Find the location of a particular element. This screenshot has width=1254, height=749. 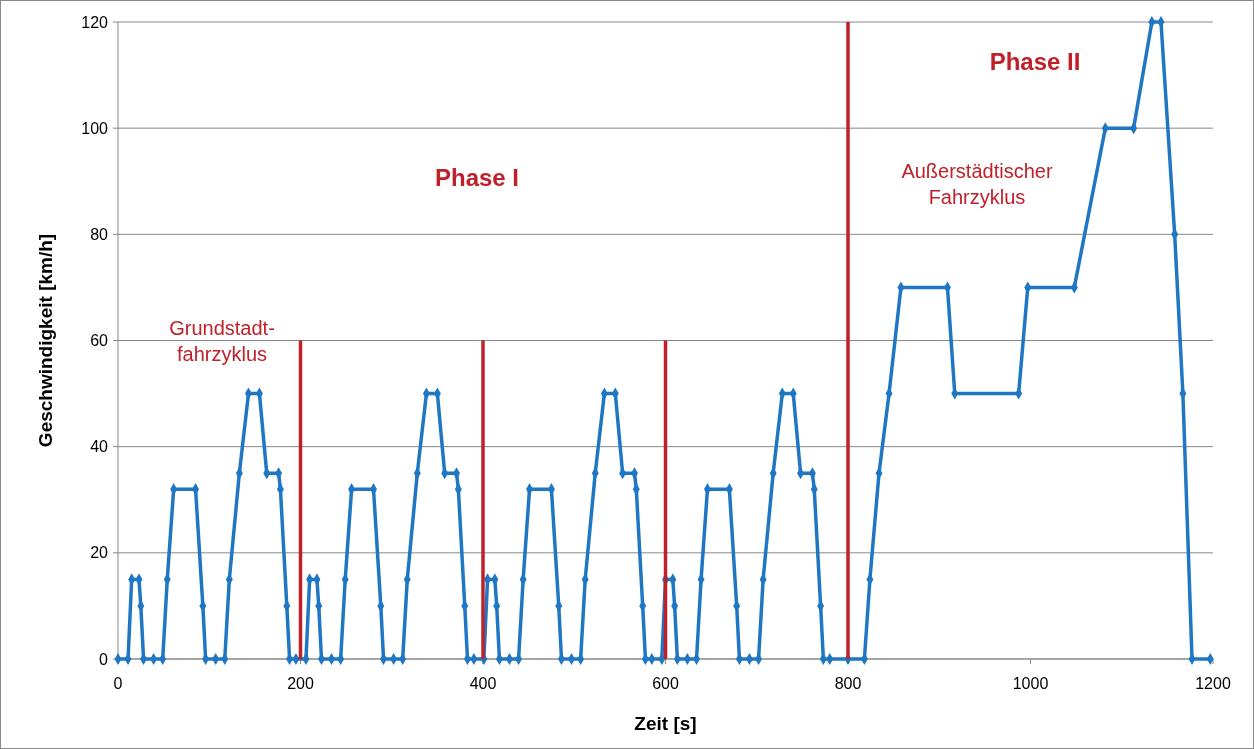

x-tick-label: 1200 is located at coordinates (1213, 683).